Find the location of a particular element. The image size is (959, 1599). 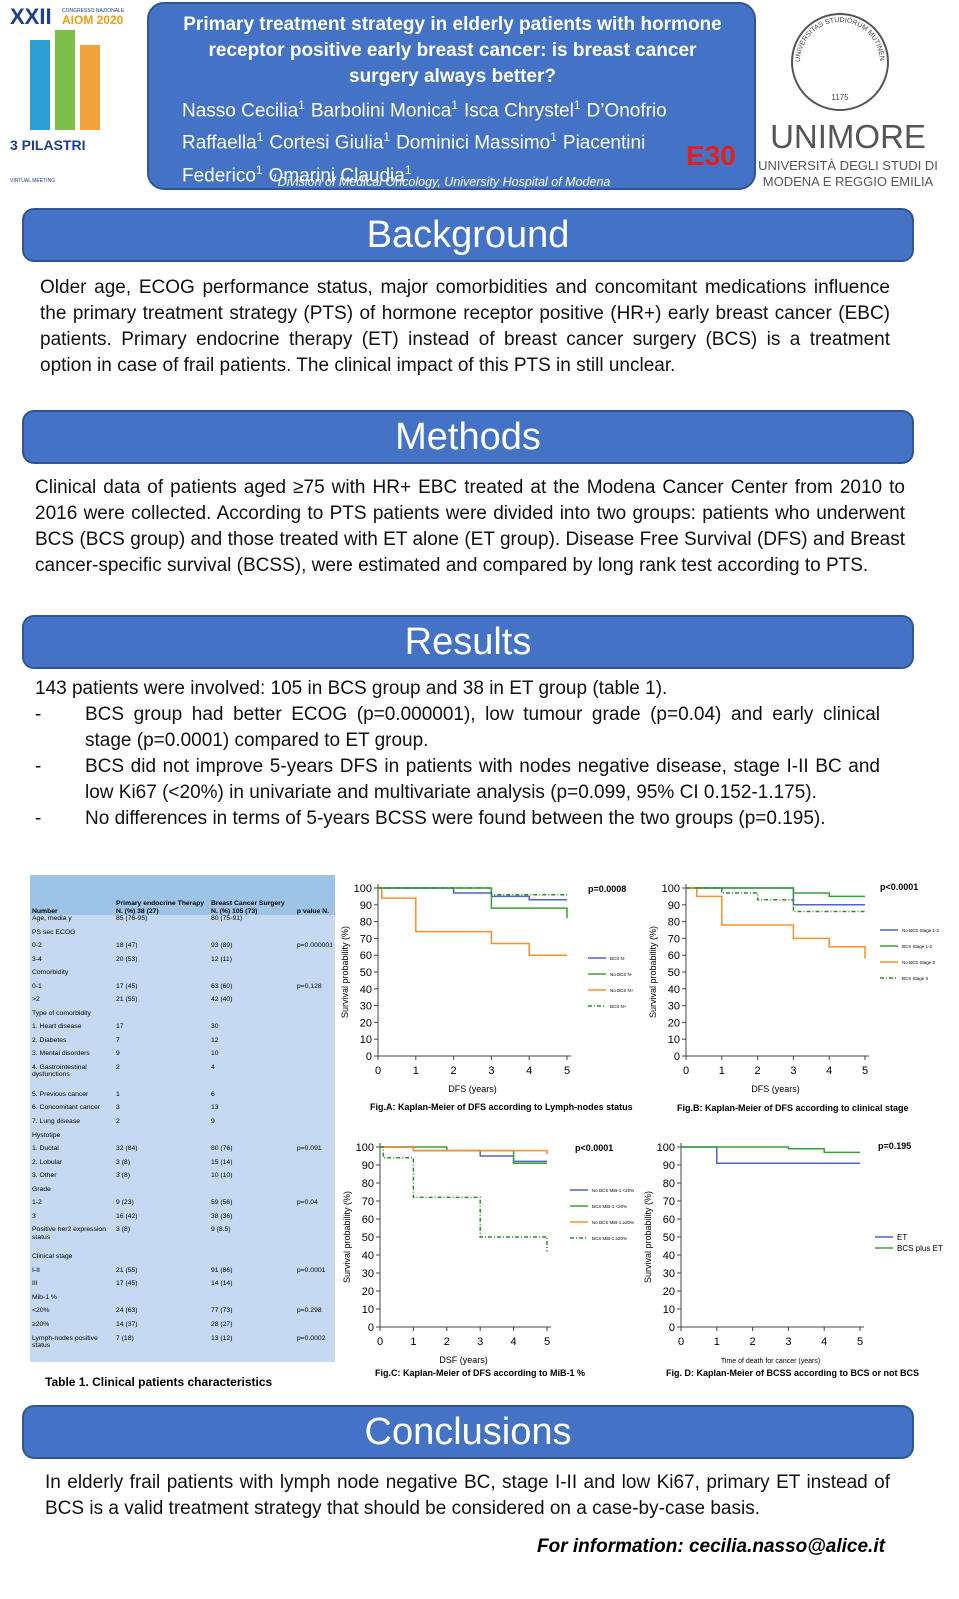

table-cell: 3. Mental disorders is located at coordinates (61, 1054).